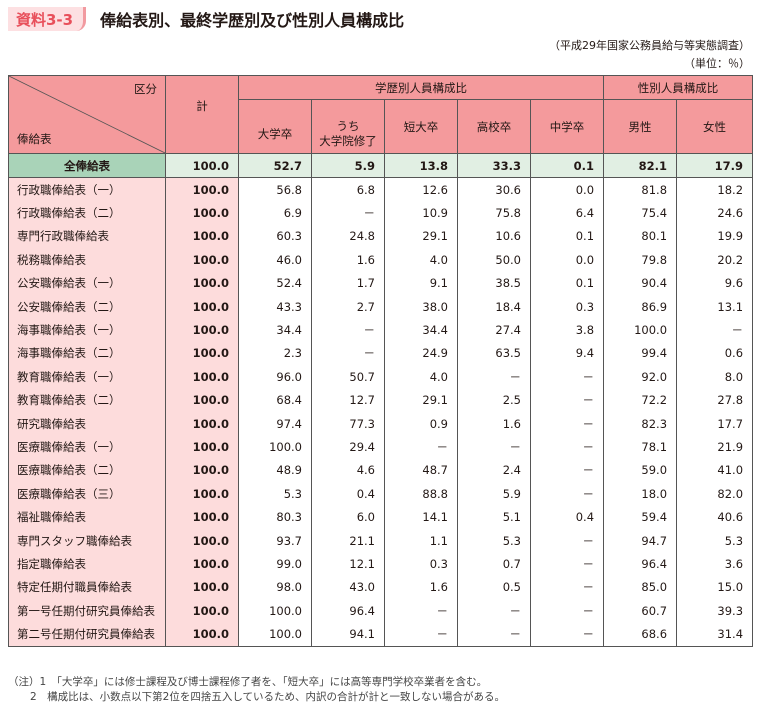 This screenshot has height=710, width=760. Describe the element at coordinates (275, 236) in the screenshot. I see `cell-univ: 60.3` at that location.